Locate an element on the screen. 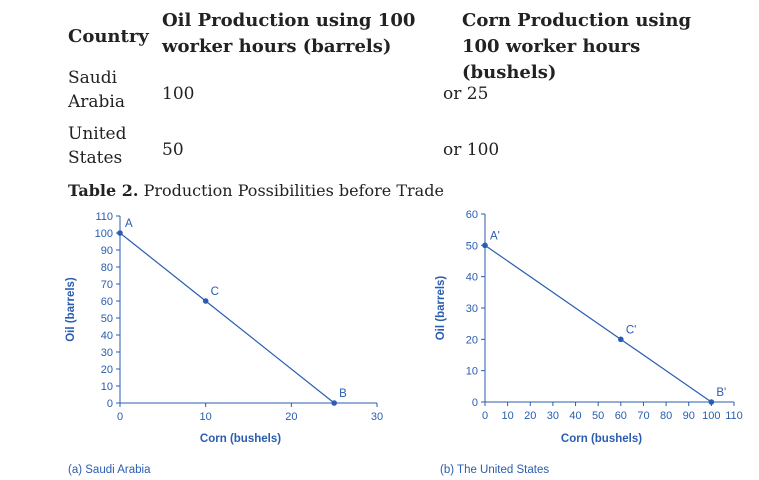 The image size is (759, 480). x-tick-label: 40 is located at coordinates (575, 416).